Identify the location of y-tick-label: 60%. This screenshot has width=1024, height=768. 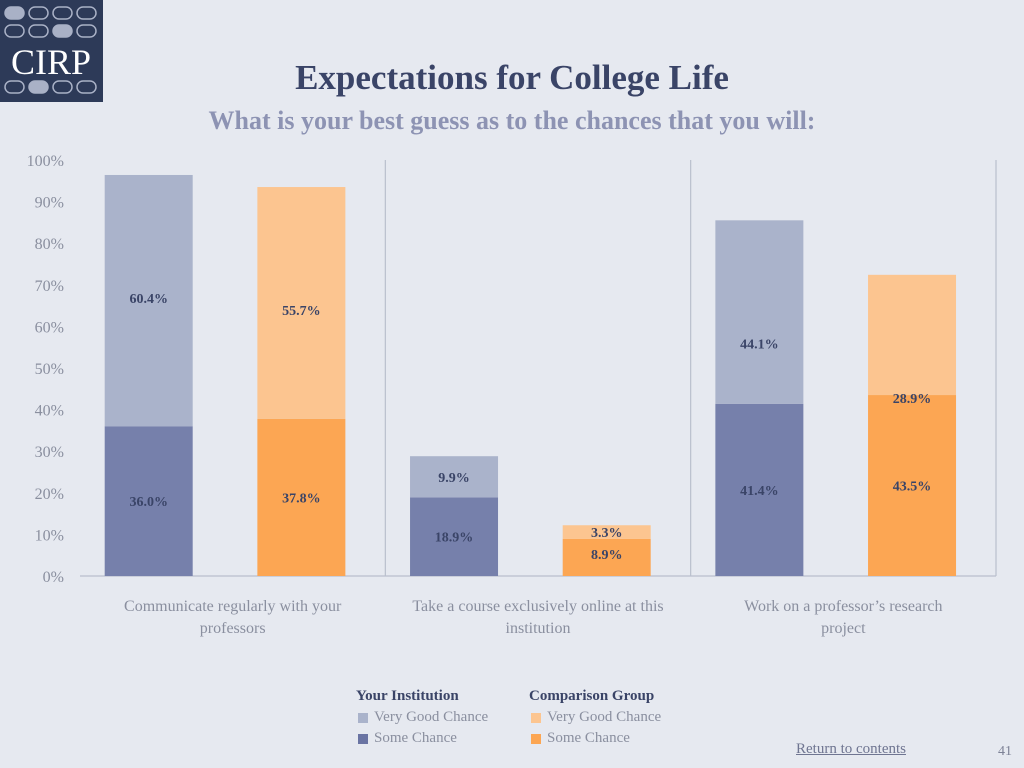
(49, 327).